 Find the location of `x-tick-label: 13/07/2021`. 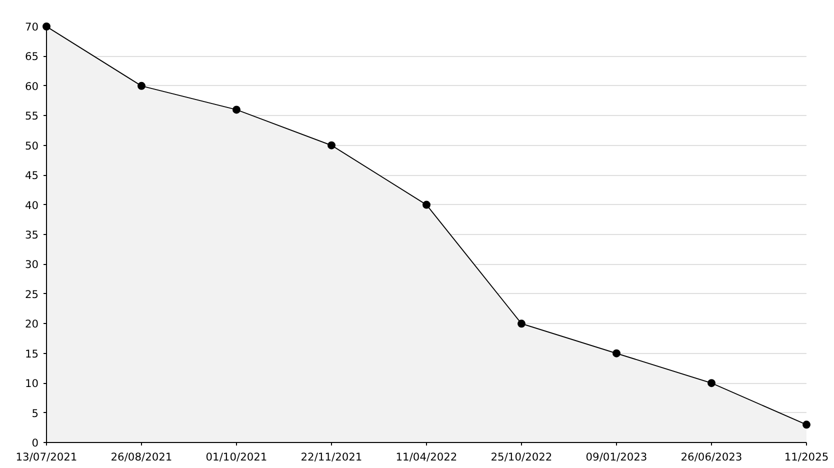

x-tick-label: 13/07/2021 is located at coordinates (47, 457).